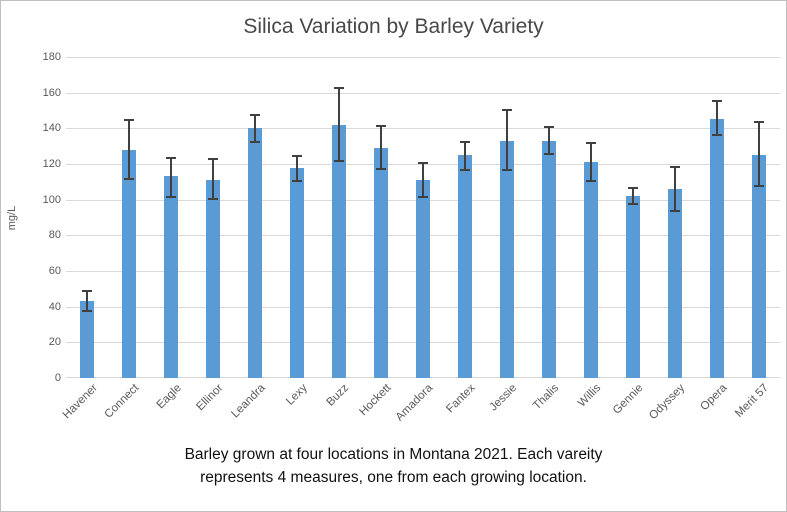 The height and width of the screenshot is (512, 787). Describe the element at coordinates (339, 251) in the screenshot. I see `bar-buzz` at that location.